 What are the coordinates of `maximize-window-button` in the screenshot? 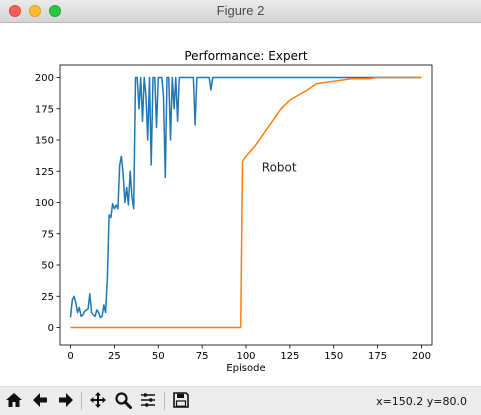 It's located at (55, 11).